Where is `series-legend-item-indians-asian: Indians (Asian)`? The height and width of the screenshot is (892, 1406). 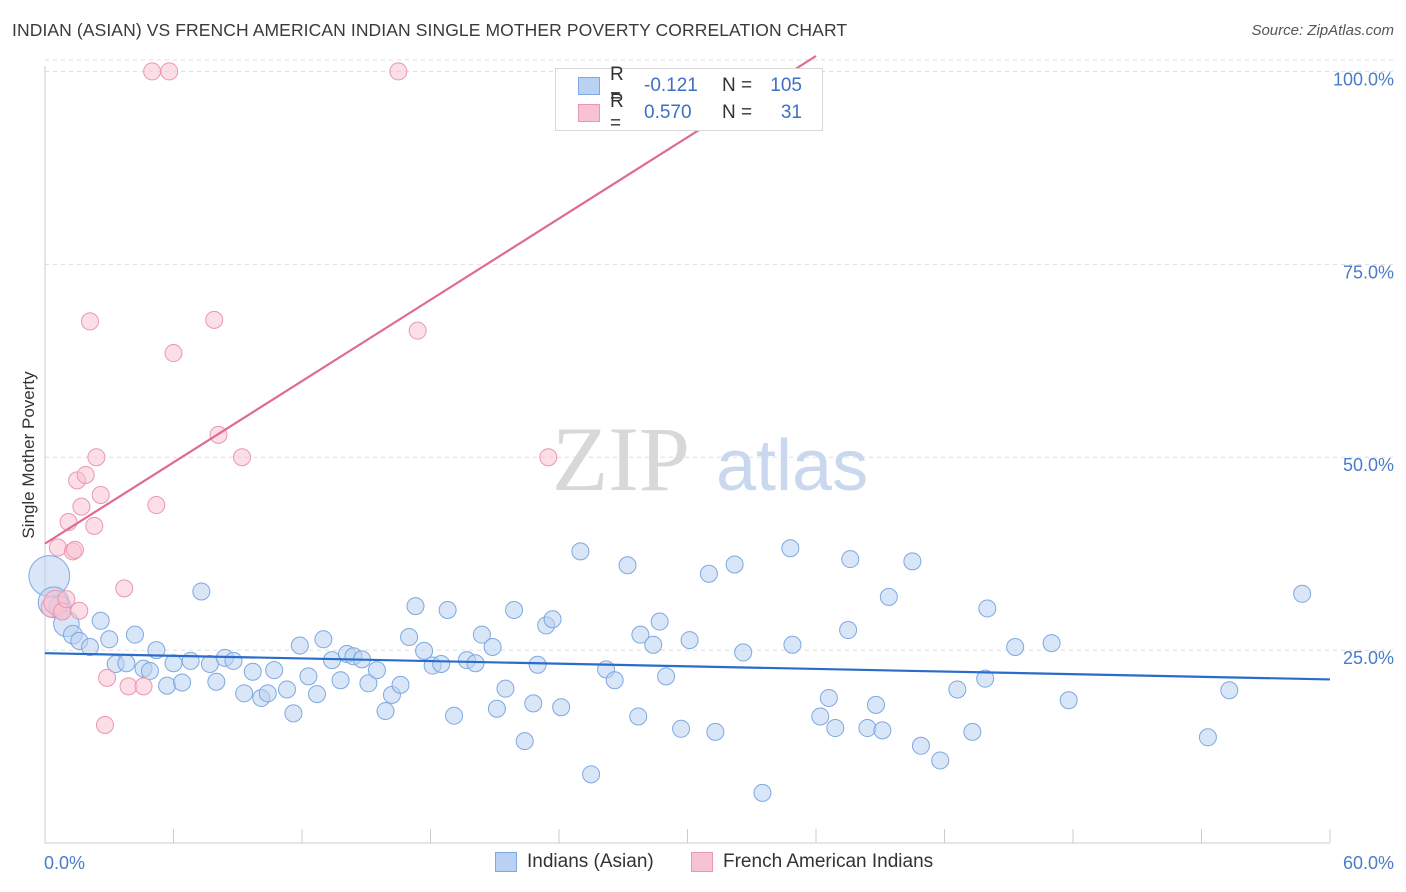
series-legend-item-indians-asian: Indians (Asian) is located at coordinates (574, 862).